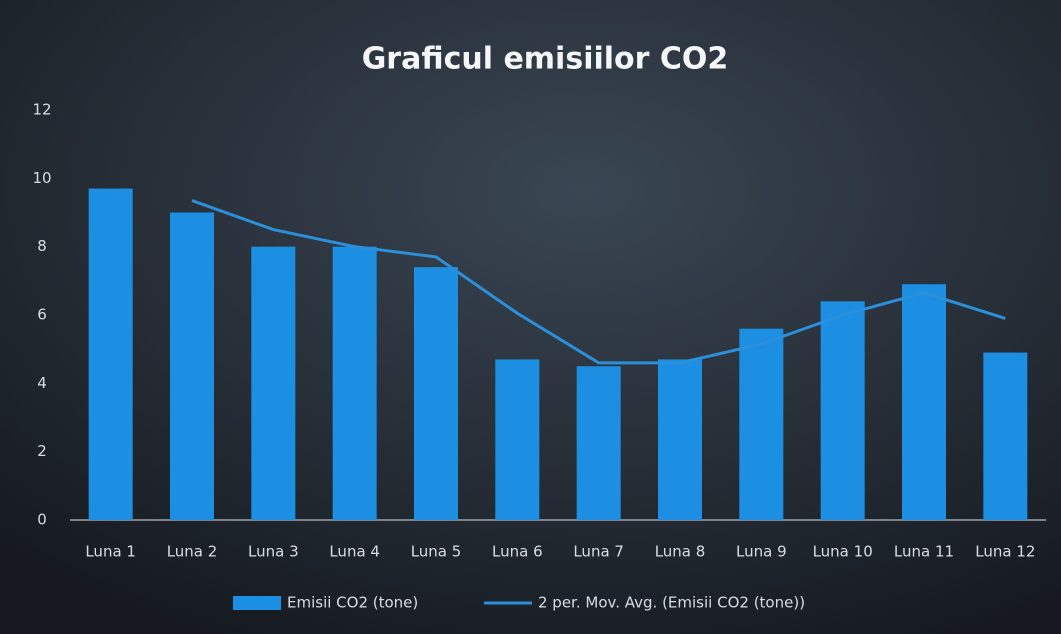  I want to click on x-tick-label: Luna 10, so click(843, 552).